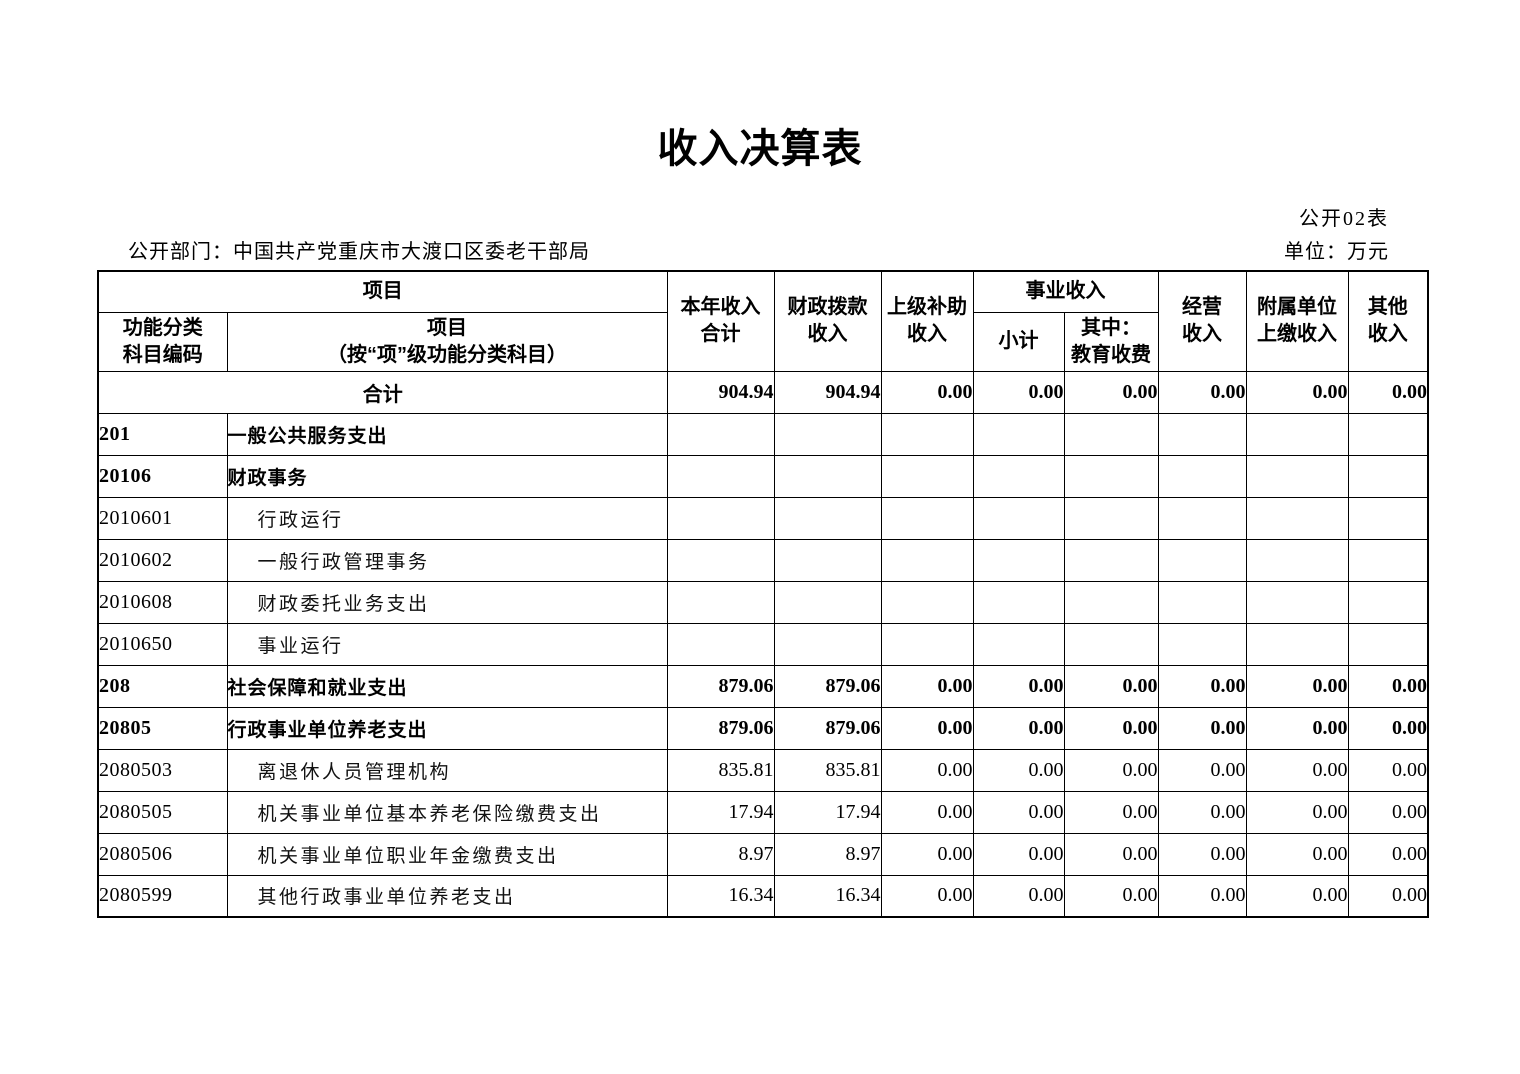 The height and width of the screenshot is (1074, 1520). Describe the element at coordinates (1111, 341) in the screenshot. I see `header-education-fee: 其中： 教育收费` at that location.